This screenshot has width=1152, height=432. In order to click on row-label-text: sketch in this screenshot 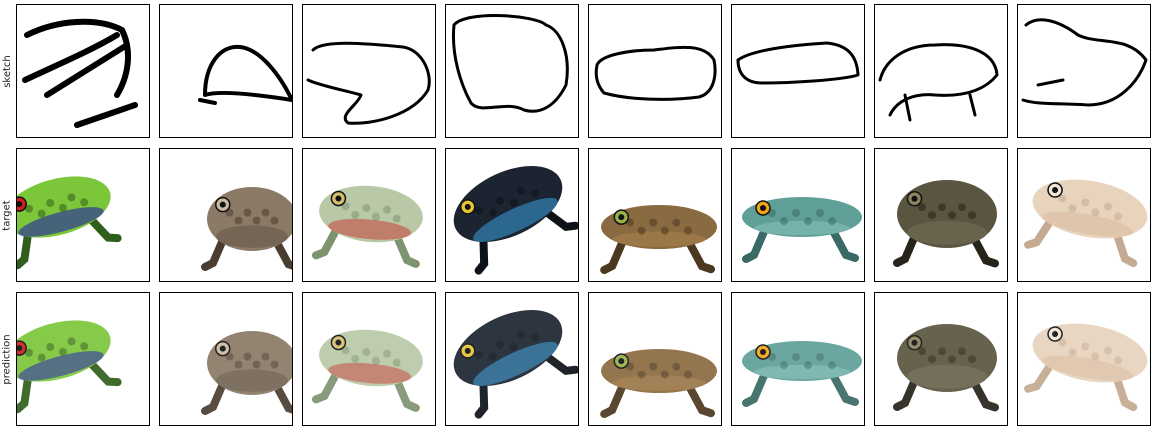, I will do `click(7, 71)`.